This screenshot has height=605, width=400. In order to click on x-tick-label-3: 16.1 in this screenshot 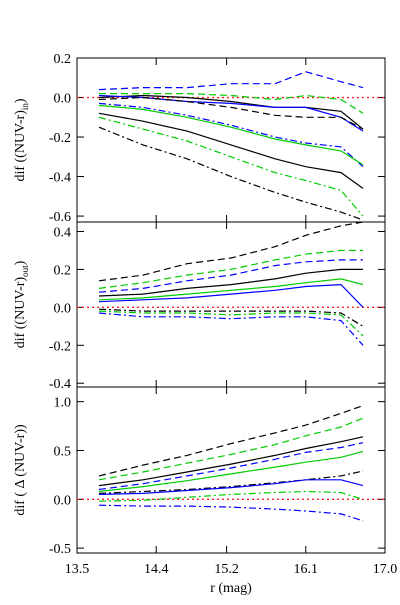, I will do `click(306, 569)`.